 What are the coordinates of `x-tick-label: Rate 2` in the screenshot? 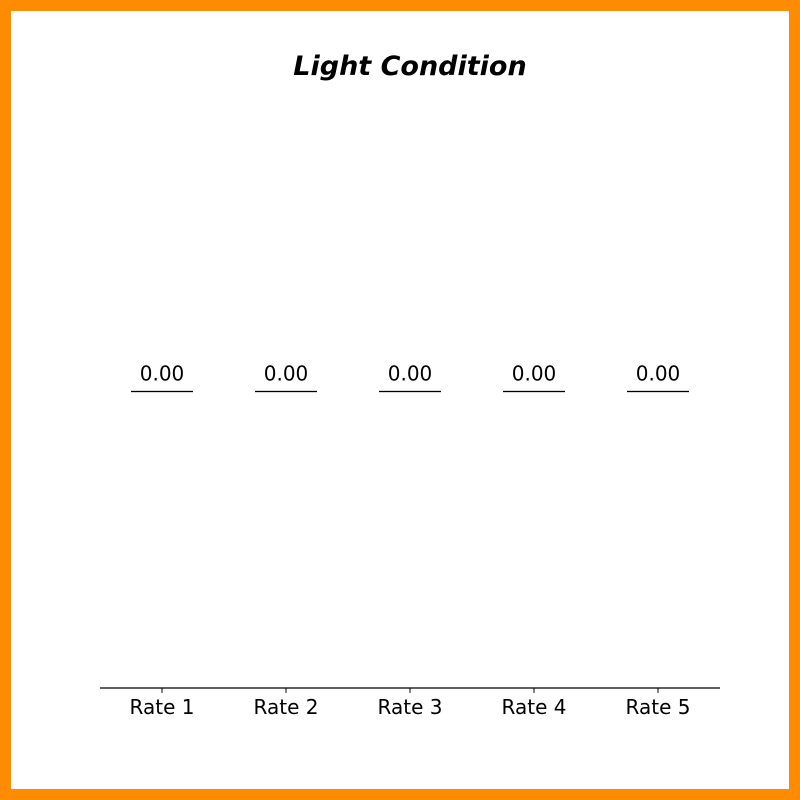 It's located at (286, 707).